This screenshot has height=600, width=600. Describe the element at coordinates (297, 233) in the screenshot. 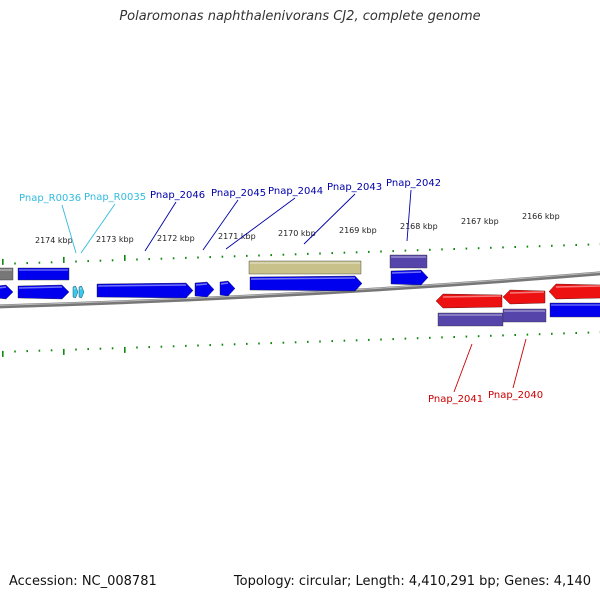

I see `scale-label: 2170 kbp` at that location.